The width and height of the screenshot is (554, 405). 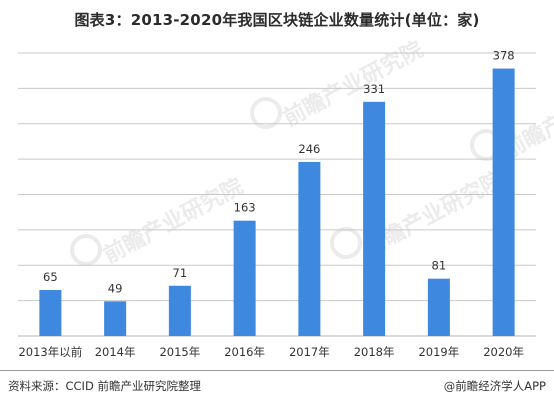 I want to click on source-note: 资料来源：CCID 前瞻产业研究院整理, so click(x=104, y=386).